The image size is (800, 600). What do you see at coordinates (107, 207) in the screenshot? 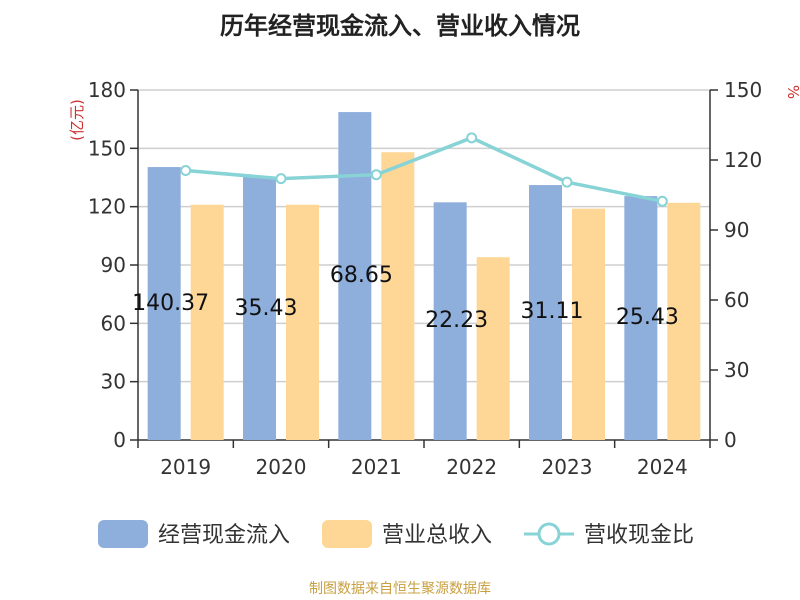
I see `left-axis-tick-label: 120` at bounding box center [107, 207].